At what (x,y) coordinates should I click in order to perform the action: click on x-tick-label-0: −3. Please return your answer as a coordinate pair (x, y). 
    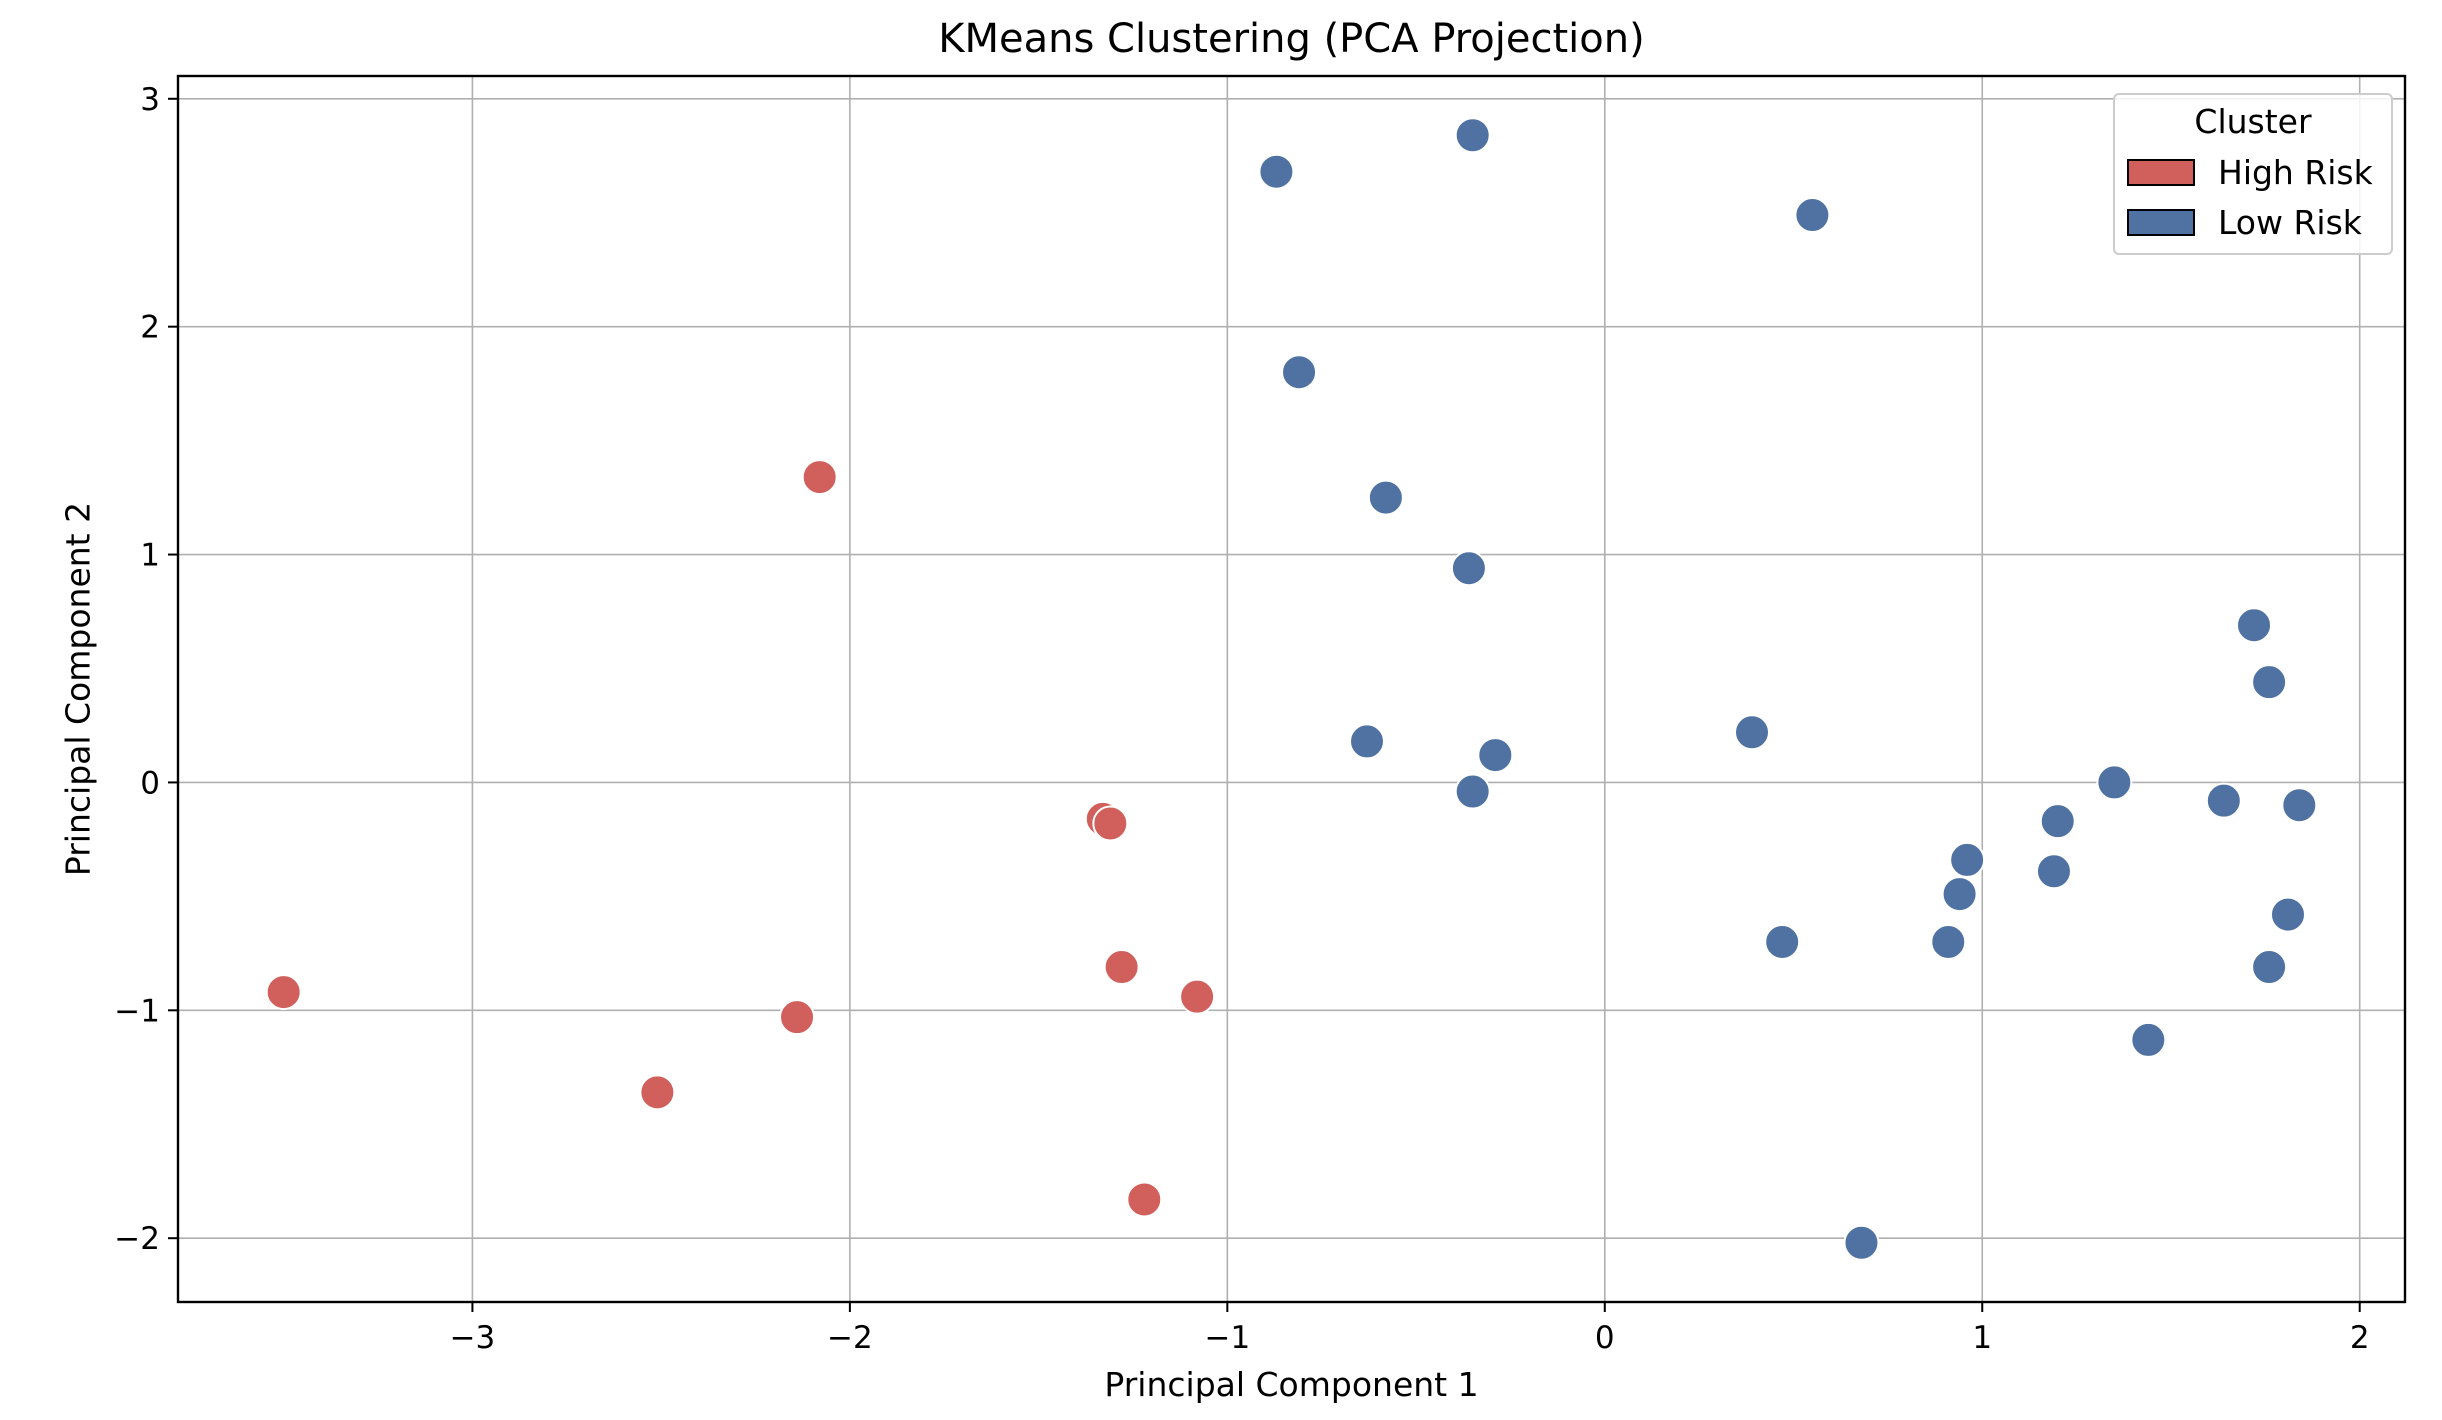
    Looking at the image, I should click on (473, 1338).